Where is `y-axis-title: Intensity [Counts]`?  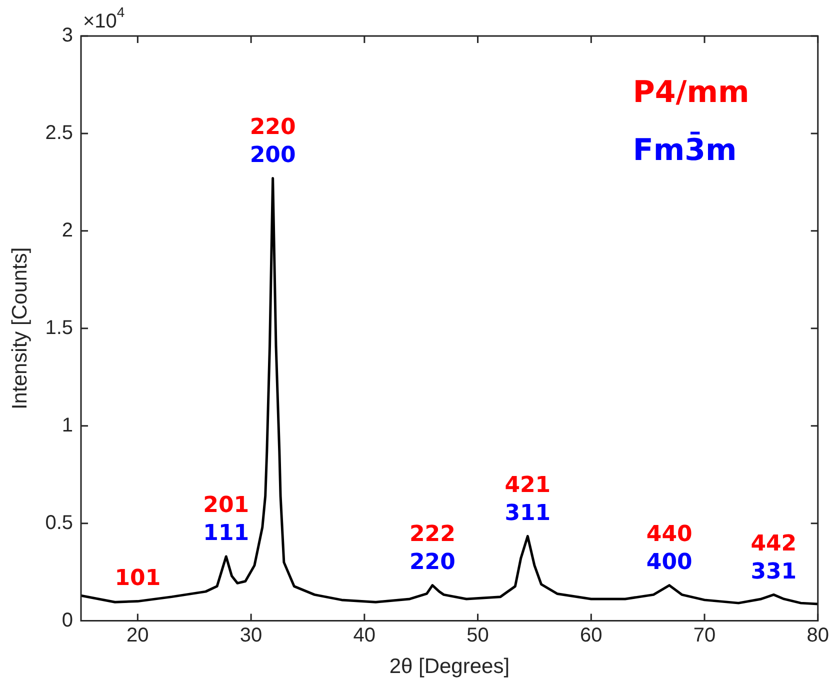
y-axis-title: Intensity [Counts] is located at coordinates (20, 328).